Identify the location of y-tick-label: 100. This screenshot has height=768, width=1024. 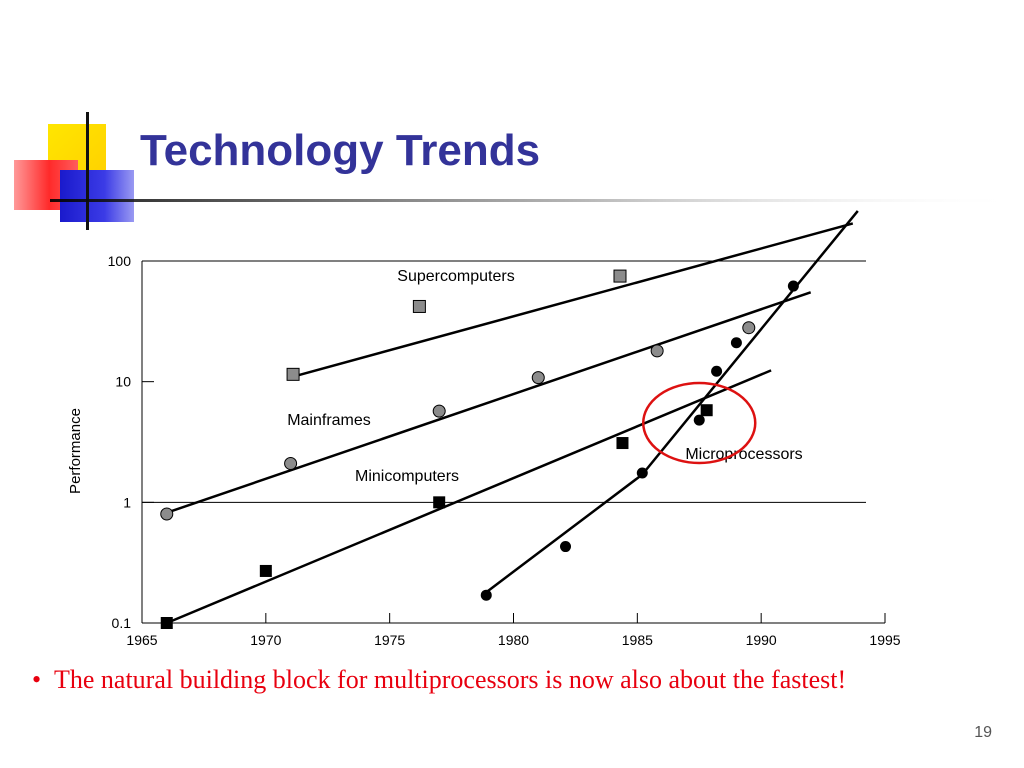
(120, 261).